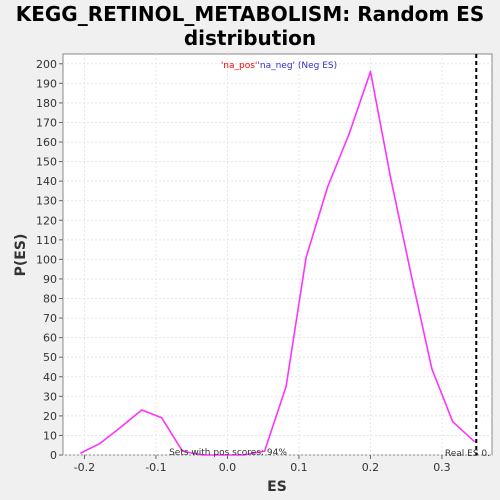  Describe the element at coordinates (50, 279) in the screenshot. I see `y-tick-label: 90` at that location.